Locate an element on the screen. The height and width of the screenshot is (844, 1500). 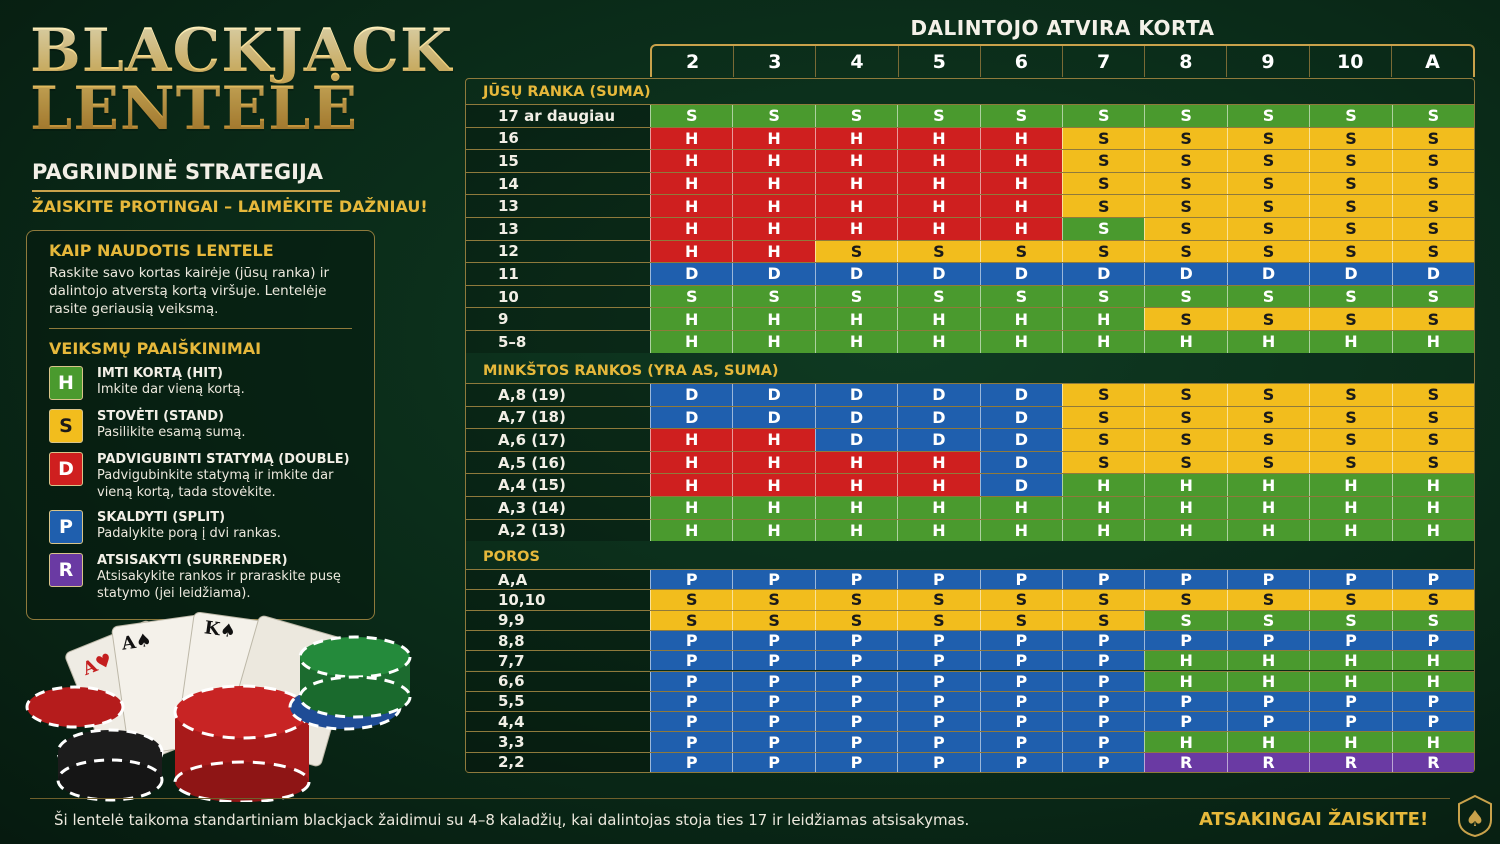
dealer-card-a: A is located at coordinates (1431, 61).